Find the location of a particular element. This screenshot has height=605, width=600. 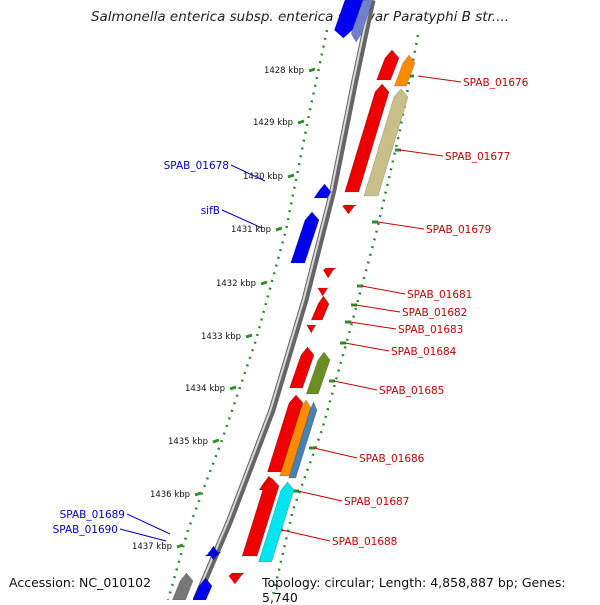

ruler-tick-label: 1428 kbp is located at coordinates (284, 71).